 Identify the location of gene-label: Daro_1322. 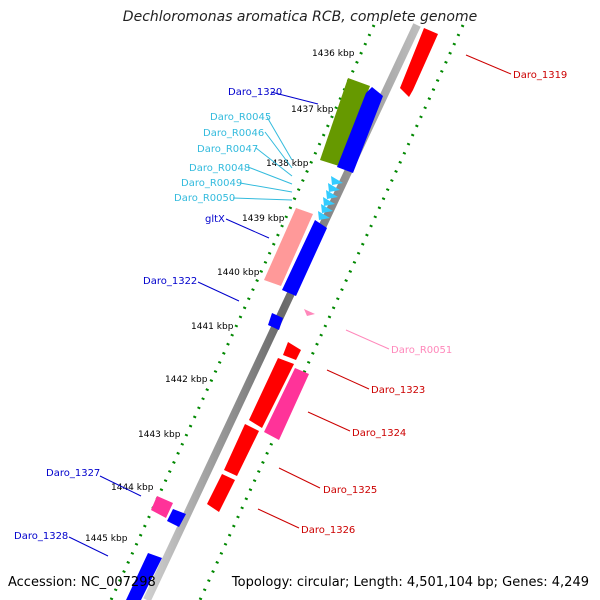
(170, 281).